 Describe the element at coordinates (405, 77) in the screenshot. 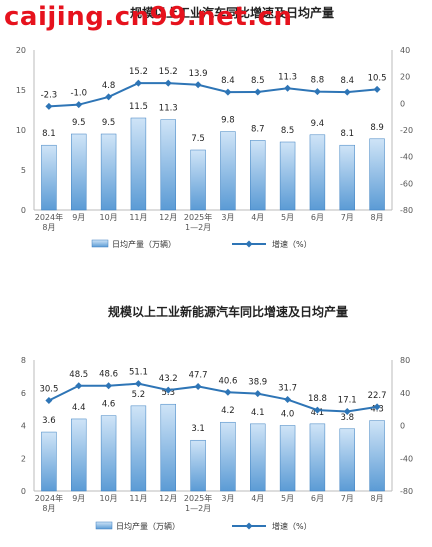

I see `right-tick-label: 20` at that location.